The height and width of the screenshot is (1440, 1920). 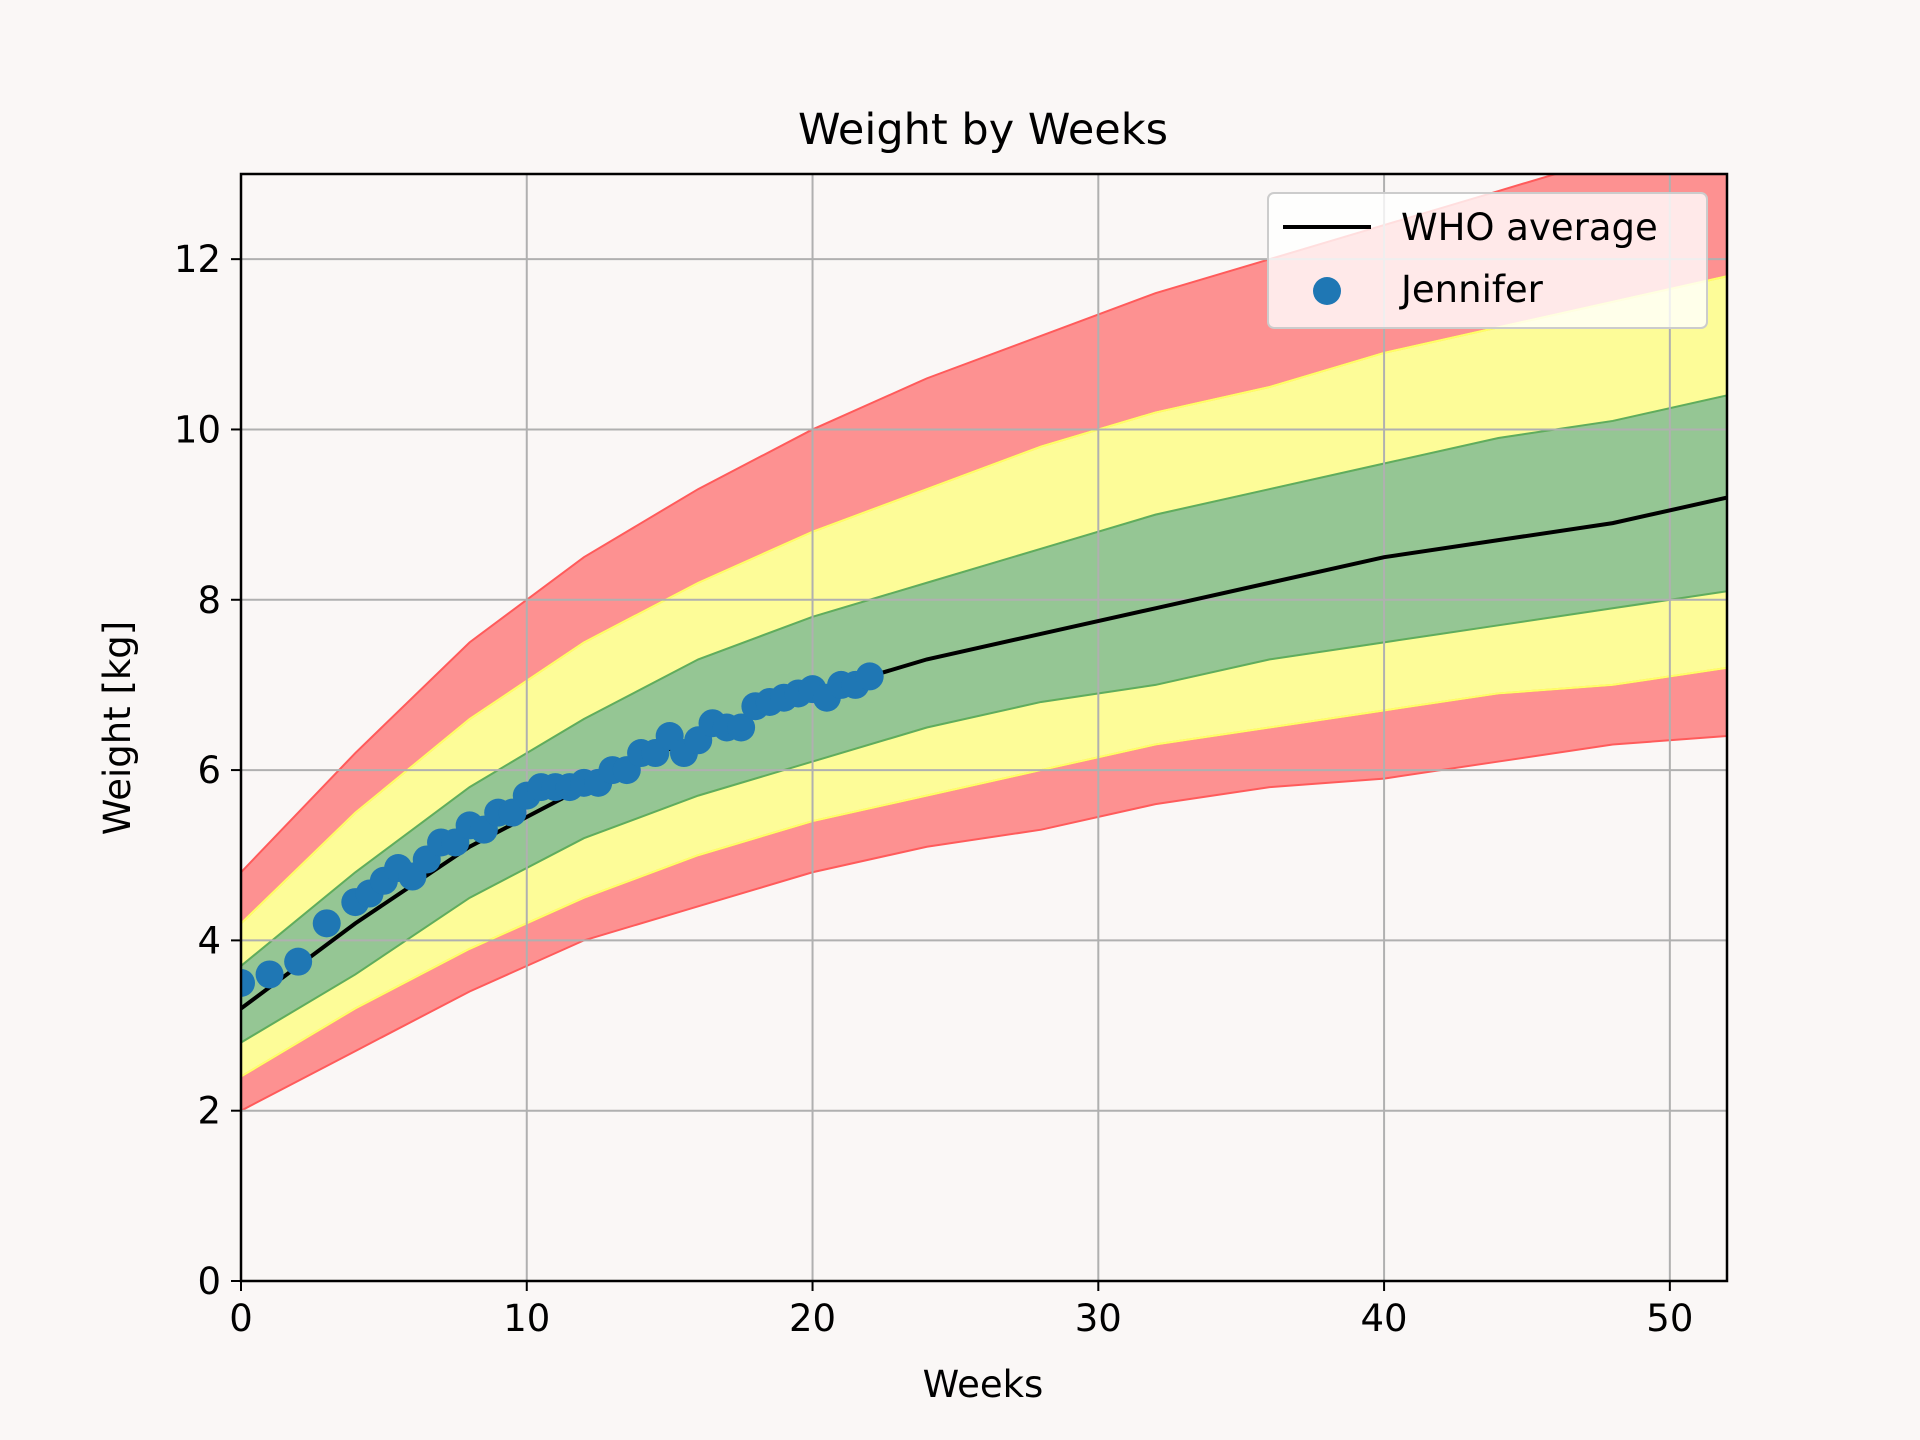 What do you see at coordinates (1384, 1318) in the screenshot?
I see `x-tick-label: 40` at bounding box center [1384, 1318].